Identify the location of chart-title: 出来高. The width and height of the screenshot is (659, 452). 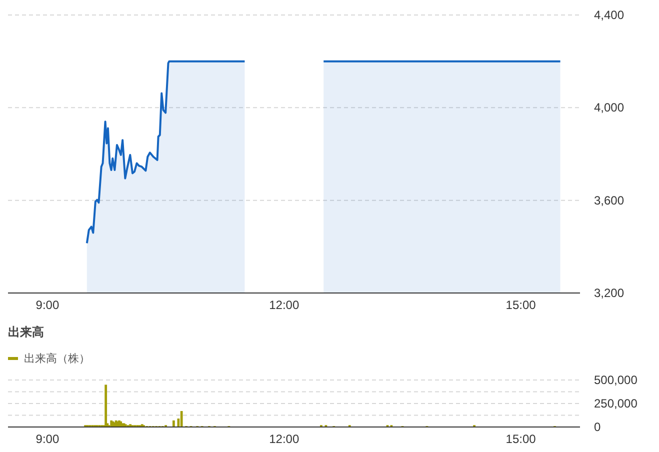
(26, 332).